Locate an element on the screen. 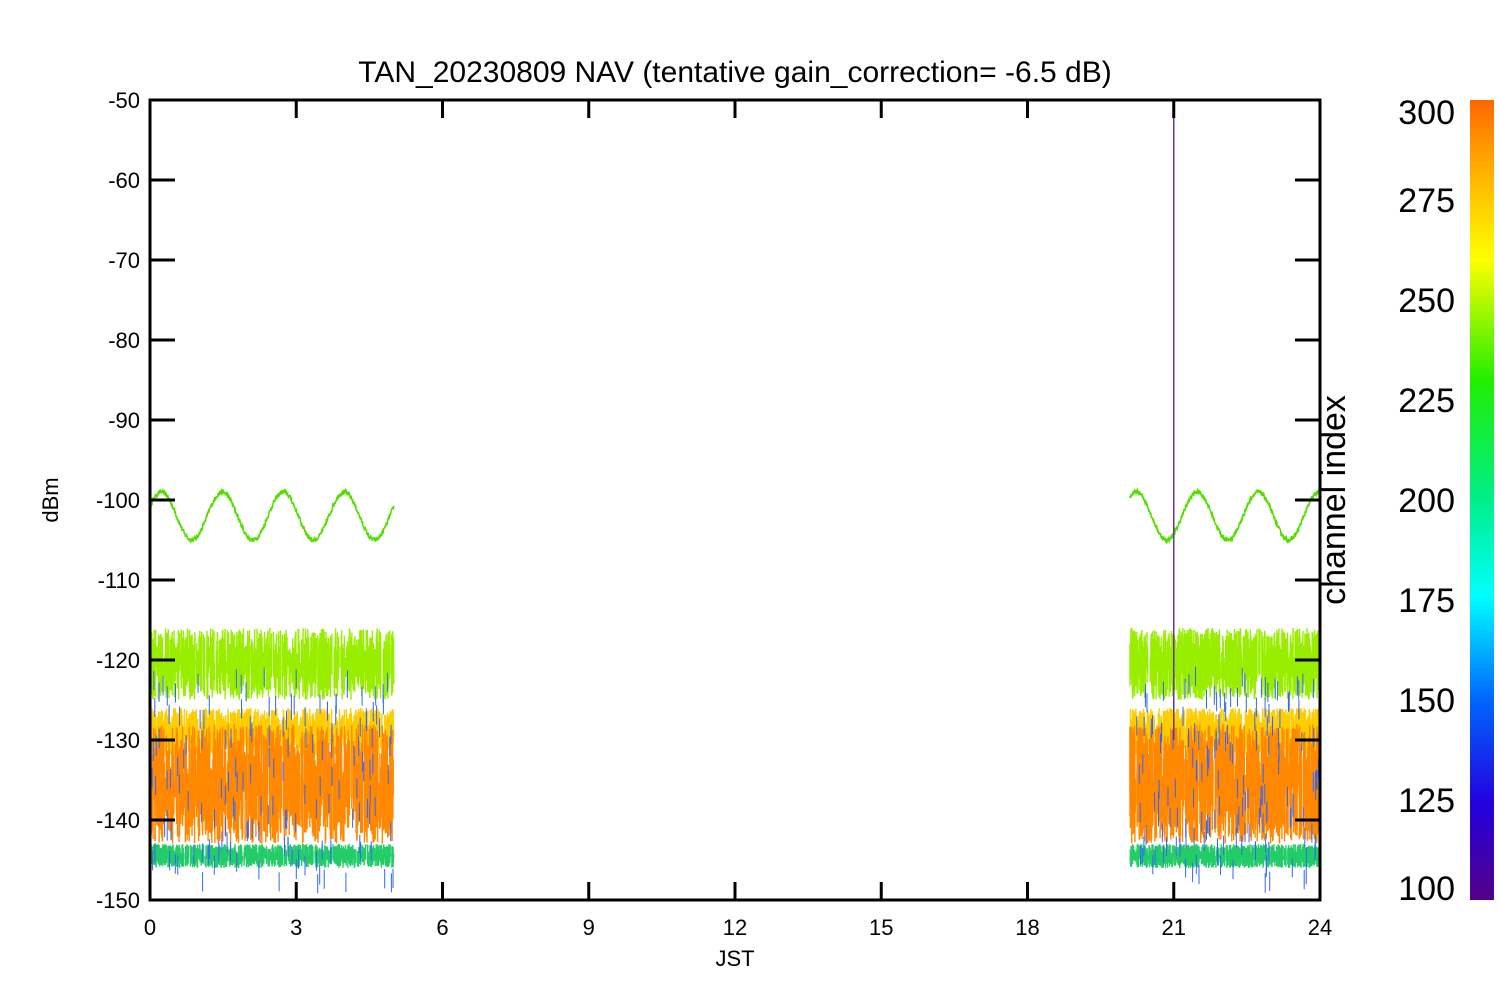  colorbar-tick-label: 250 is located at coordinates (1426, 301).